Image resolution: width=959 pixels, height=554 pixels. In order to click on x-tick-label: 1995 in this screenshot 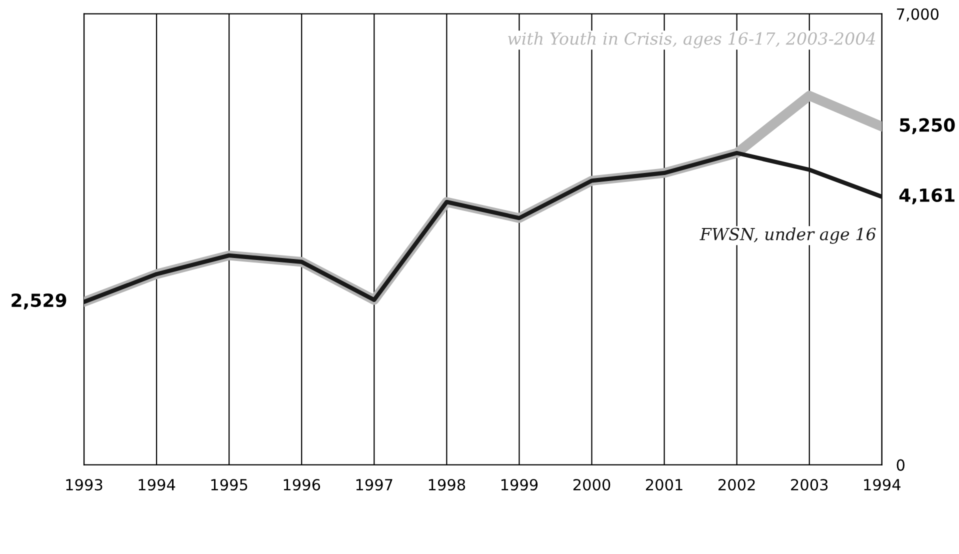, I will do `click(229, 484)`.